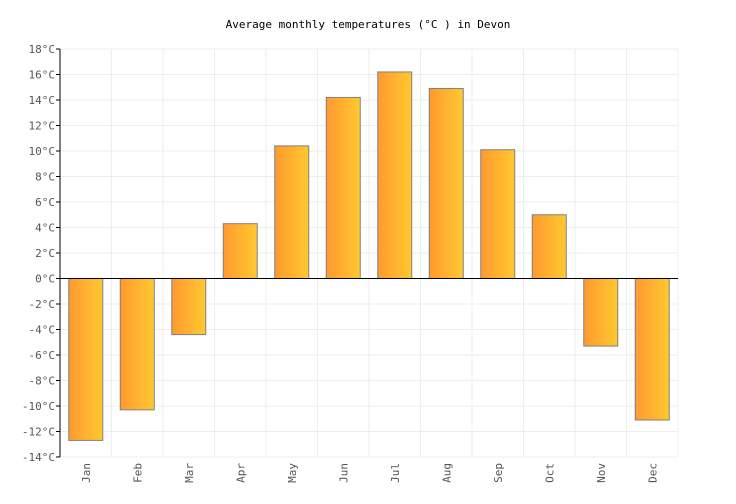  Describe the element at coordinates (370, 473) in the screenshot. I see `x-axis: Jan Feb Mar Apr May Jun Jul Aug Sep Oct Nov Dec` at that location.